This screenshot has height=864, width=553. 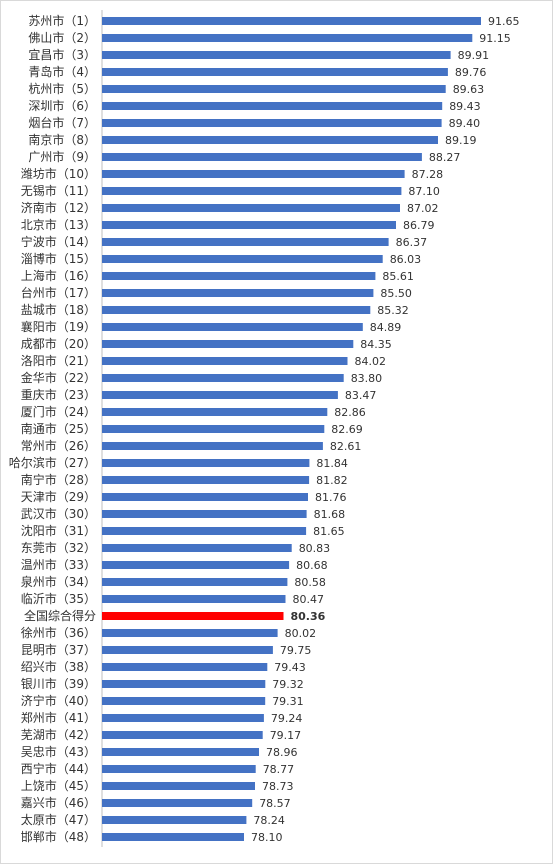 I want to click on category-label: 深圳市（6）, so click(x=62, y=105).